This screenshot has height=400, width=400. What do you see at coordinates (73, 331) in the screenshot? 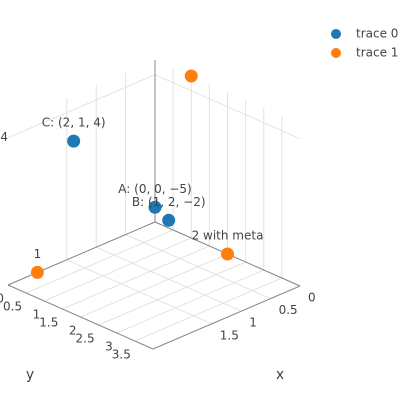
I see `y-tick-label: 2` at bounding box center [73, 331].